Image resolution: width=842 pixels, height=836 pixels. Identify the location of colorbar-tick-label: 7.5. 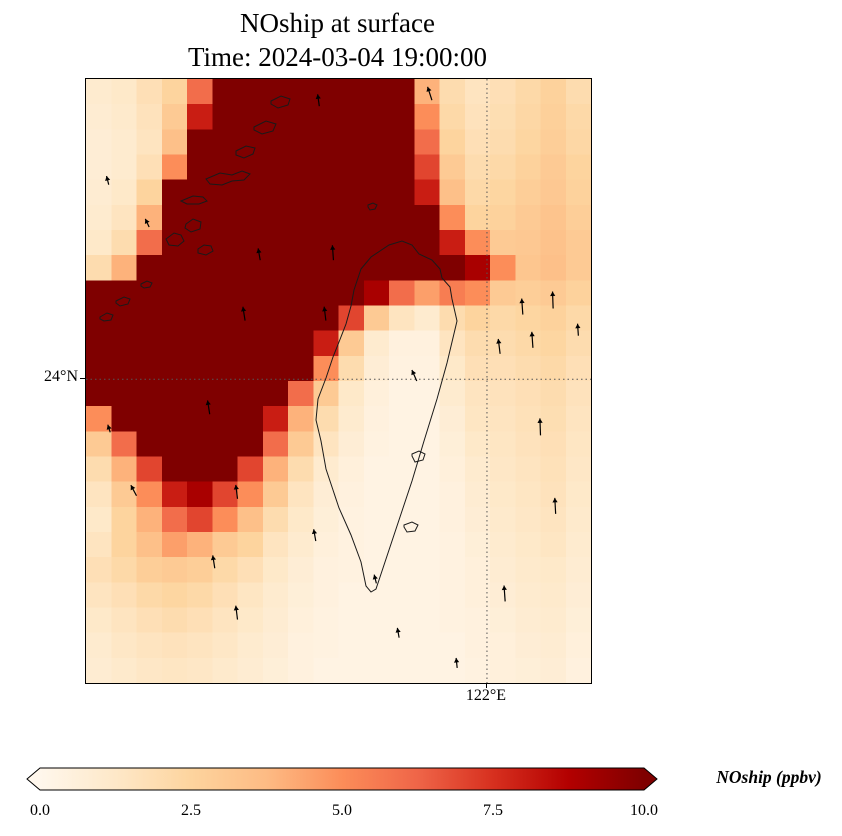
(493, 810).